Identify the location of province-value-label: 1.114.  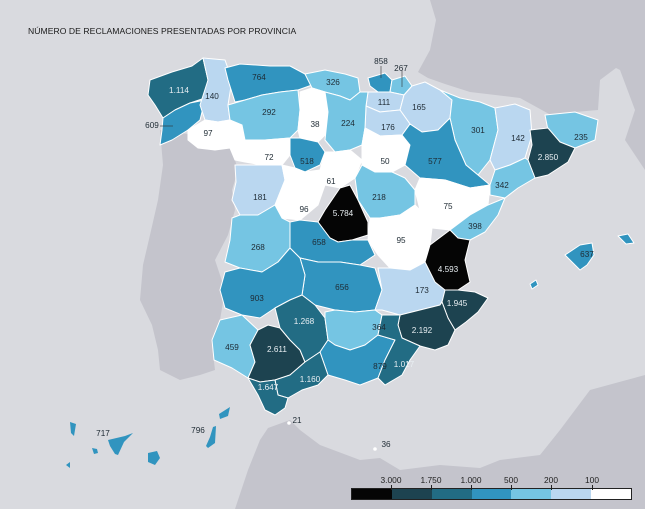
(179, 90).